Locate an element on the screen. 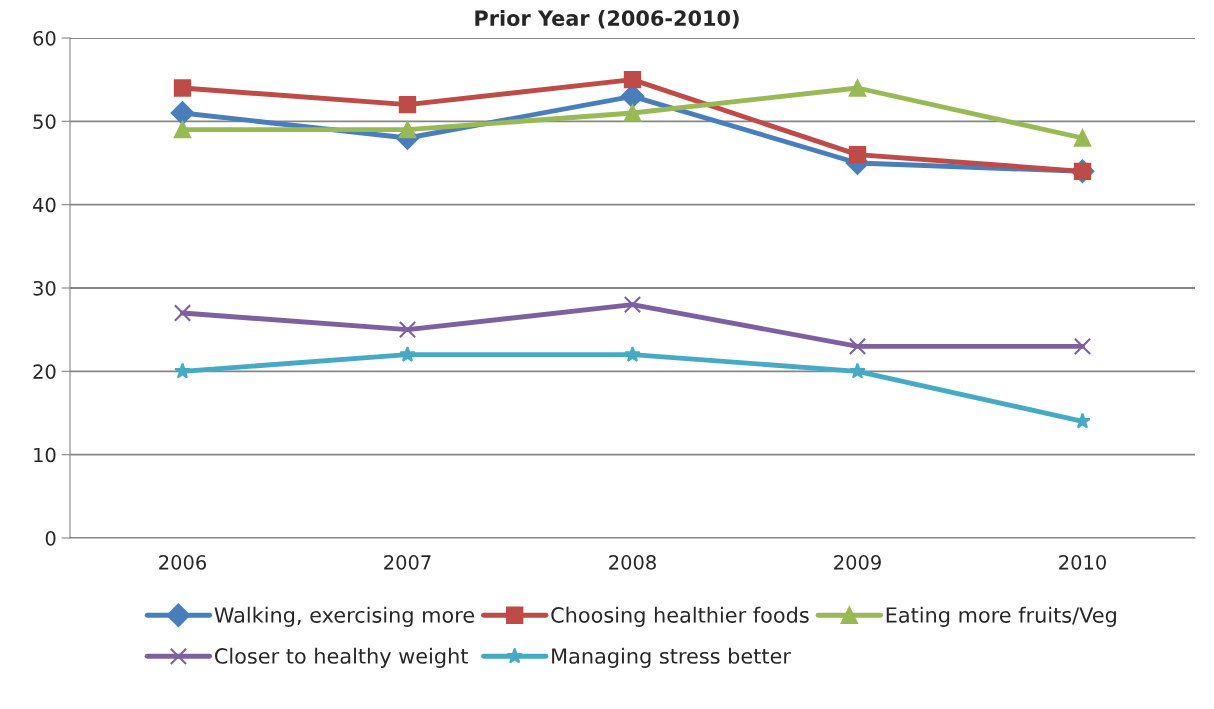 This screenshot has height=709, width=1214. legend-label: Managing stress better is located at coordinates (671, 657).